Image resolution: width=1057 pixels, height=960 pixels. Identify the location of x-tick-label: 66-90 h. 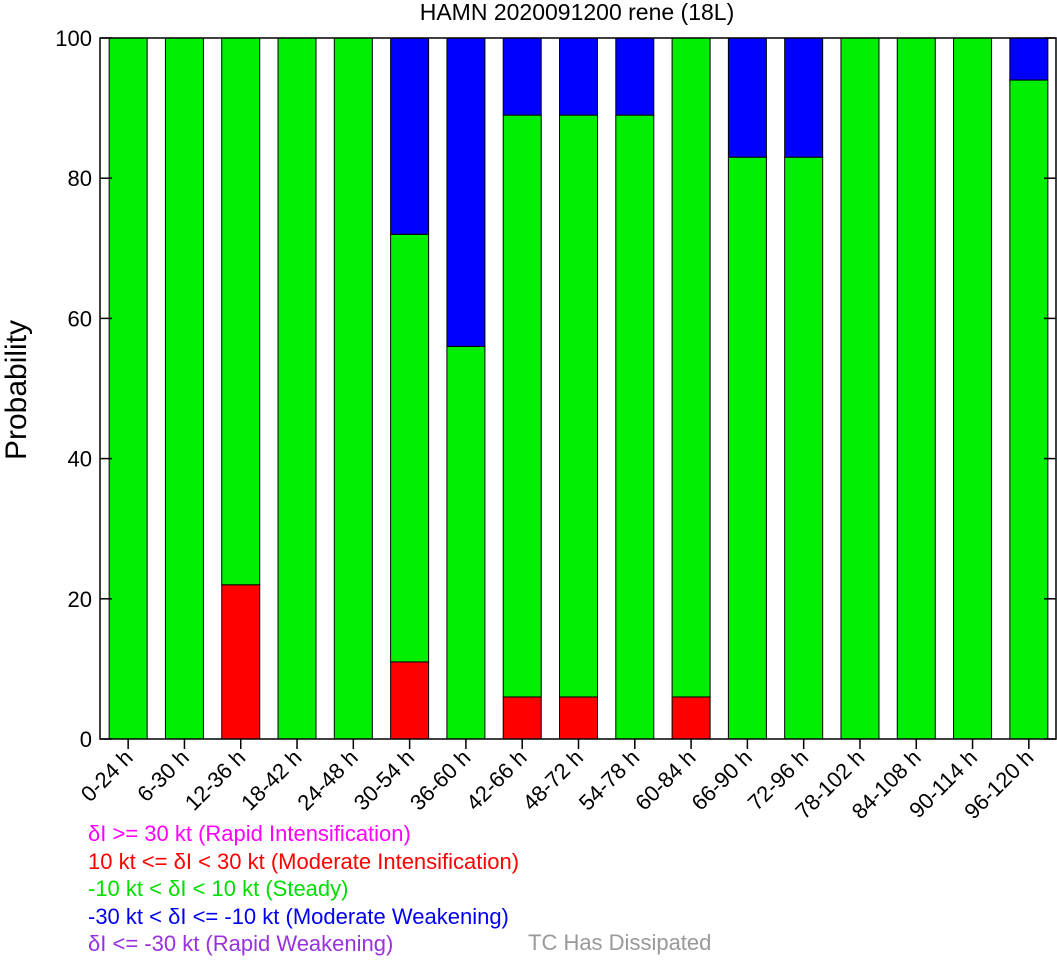
(721, 780).